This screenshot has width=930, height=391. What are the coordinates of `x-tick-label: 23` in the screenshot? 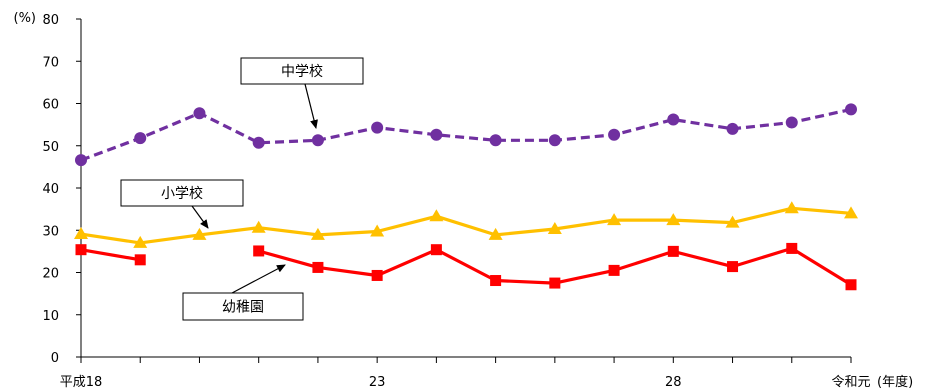 It's located at (377, 382).